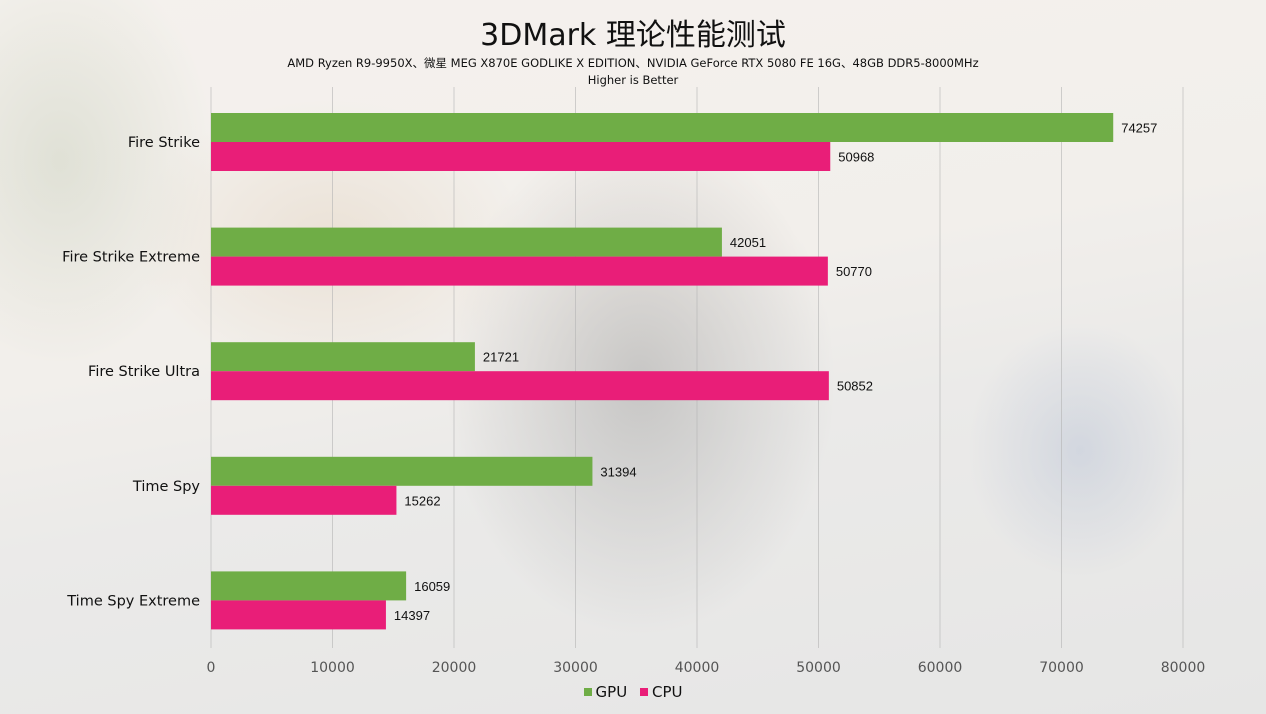 The image size is (1266, 714). Describe the element at coordinates (748, 242) in the screenshot. I see `data-label-gpu: 42051` at that location.